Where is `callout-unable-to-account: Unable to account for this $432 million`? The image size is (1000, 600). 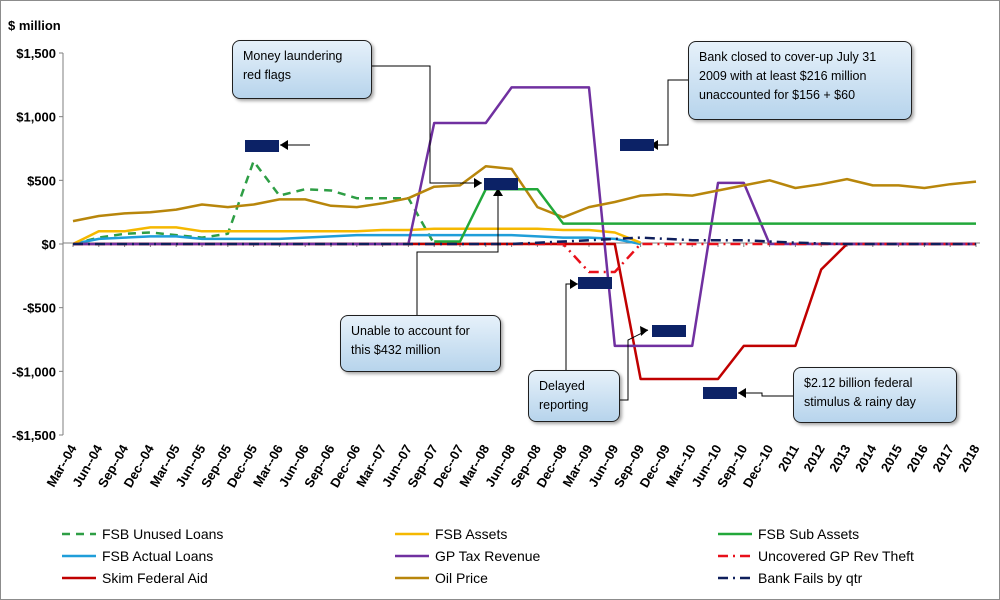 callout-unable-to-account: Unable to account for this $432 million is located at coordinates (420, 343).